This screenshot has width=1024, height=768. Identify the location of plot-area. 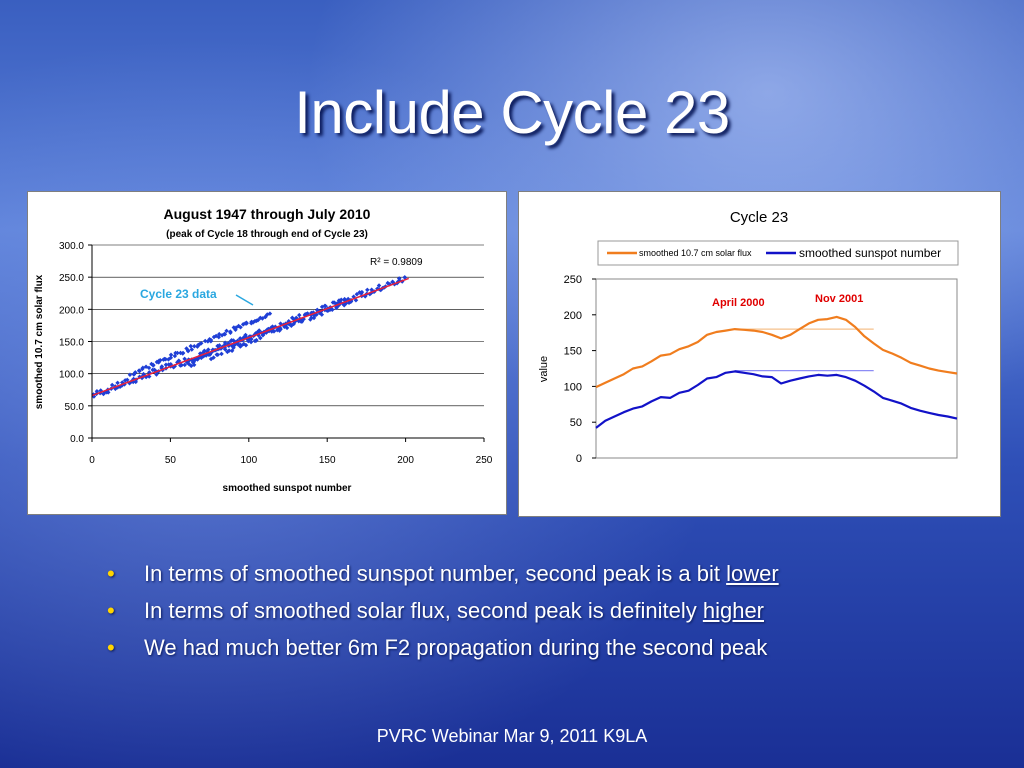
(776, 368).